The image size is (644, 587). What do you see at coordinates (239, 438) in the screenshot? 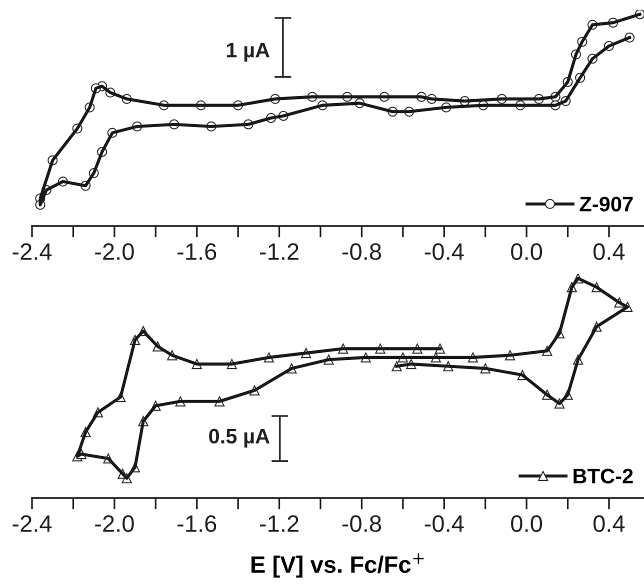
I see `annotation: 0.5 µA` at bounding box center [239, 438].